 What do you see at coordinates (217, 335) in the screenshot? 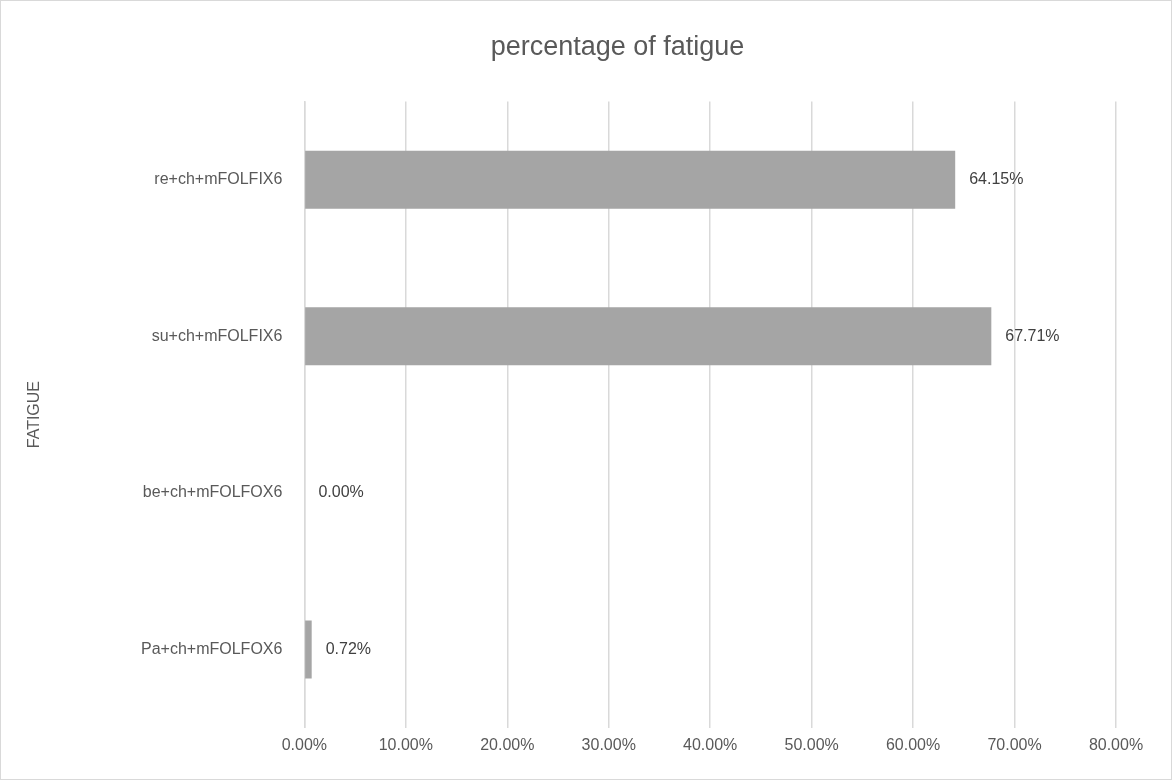
I see `y-tick-label: su+ch+mFOLFIX6` at bounding box center [217, 335].